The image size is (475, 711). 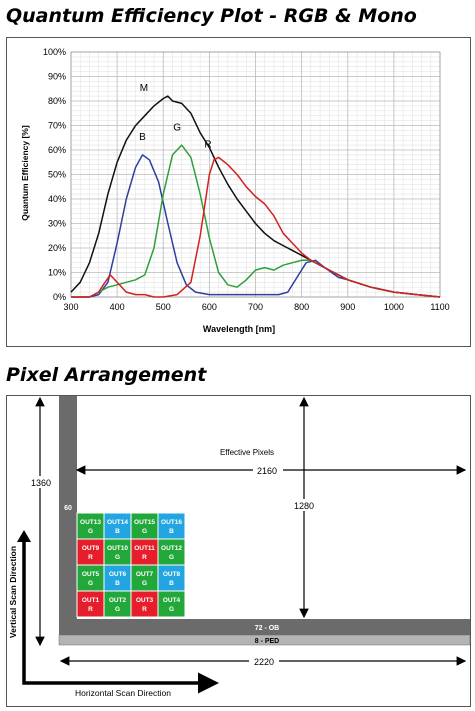 I want to click on output-cell-name: OUT16, so click(x=171, y=522).